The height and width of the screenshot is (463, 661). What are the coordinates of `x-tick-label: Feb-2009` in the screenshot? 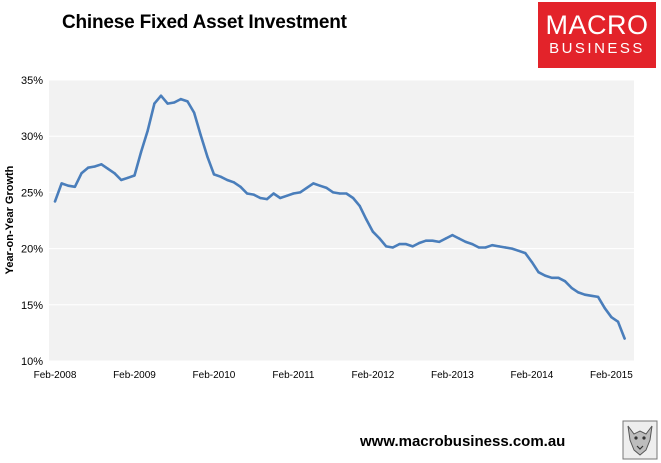 It's located at (134, 375).